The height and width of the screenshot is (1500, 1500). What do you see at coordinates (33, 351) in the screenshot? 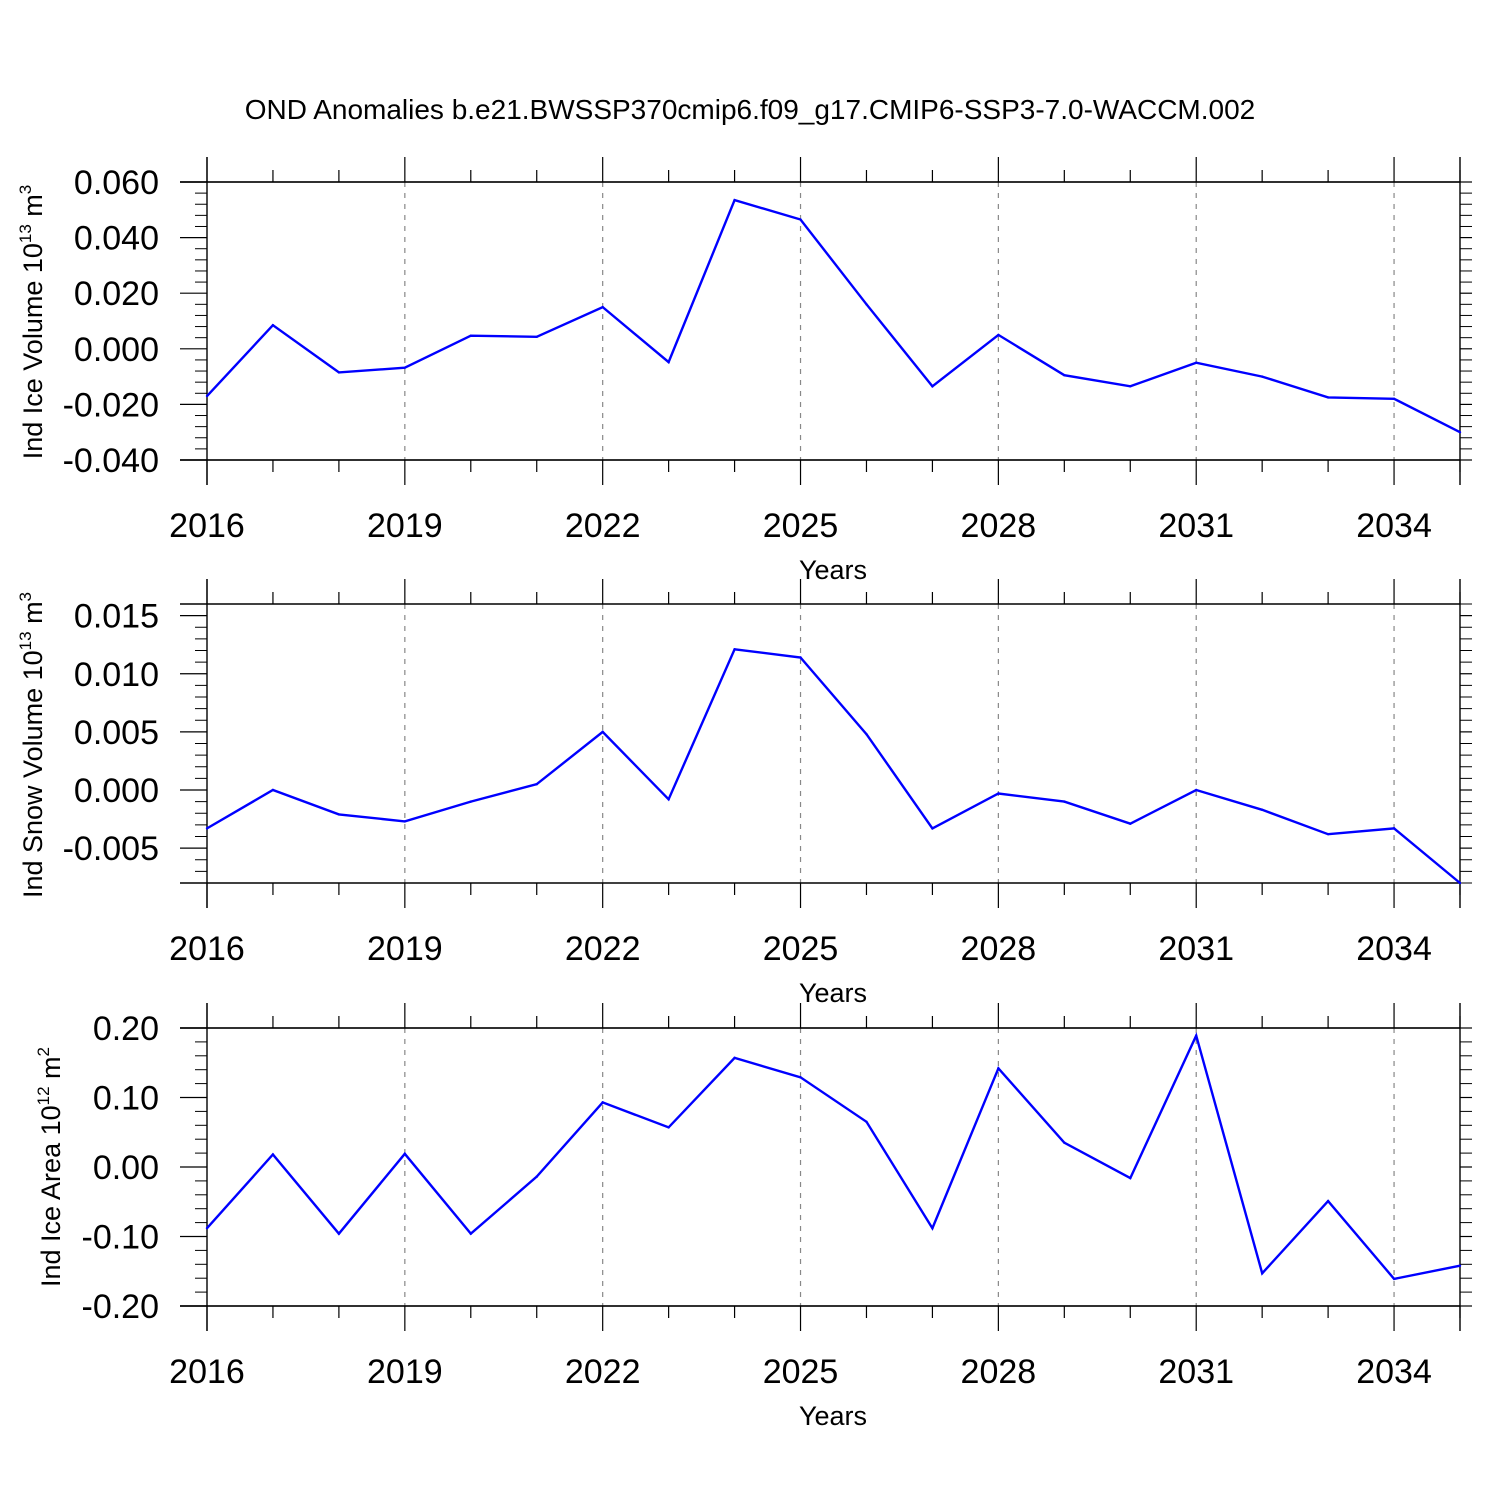
I see `y-axis-label-text: Ind Ice Volume 10` at bounding box center [33, 351].